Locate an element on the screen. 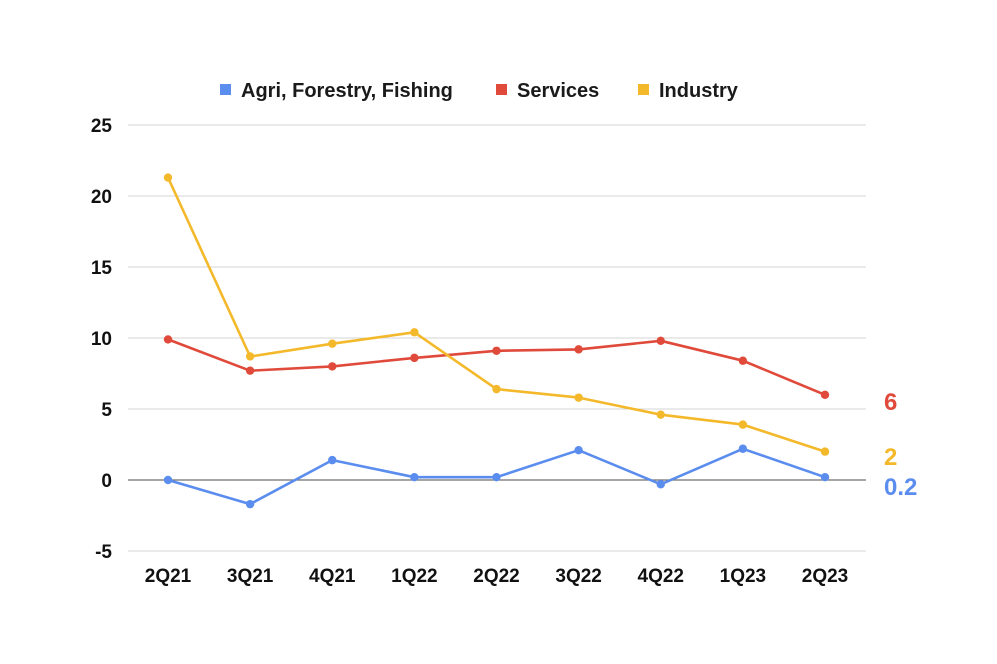  legend-item: Services is located at coordinates (547, 91).